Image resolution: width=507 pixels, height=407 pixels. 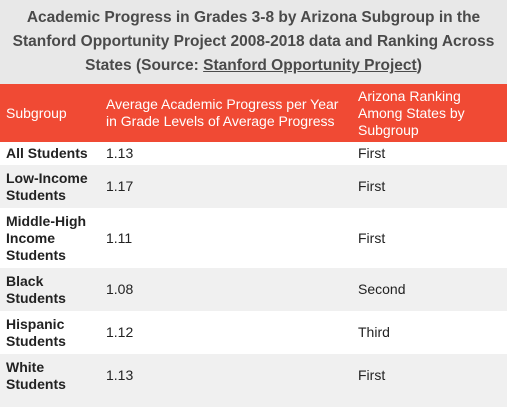 What do you see at coordinates (419, 65) in the screenshot?
I see `caption-text-end: )` at bounding box center [419, 65].